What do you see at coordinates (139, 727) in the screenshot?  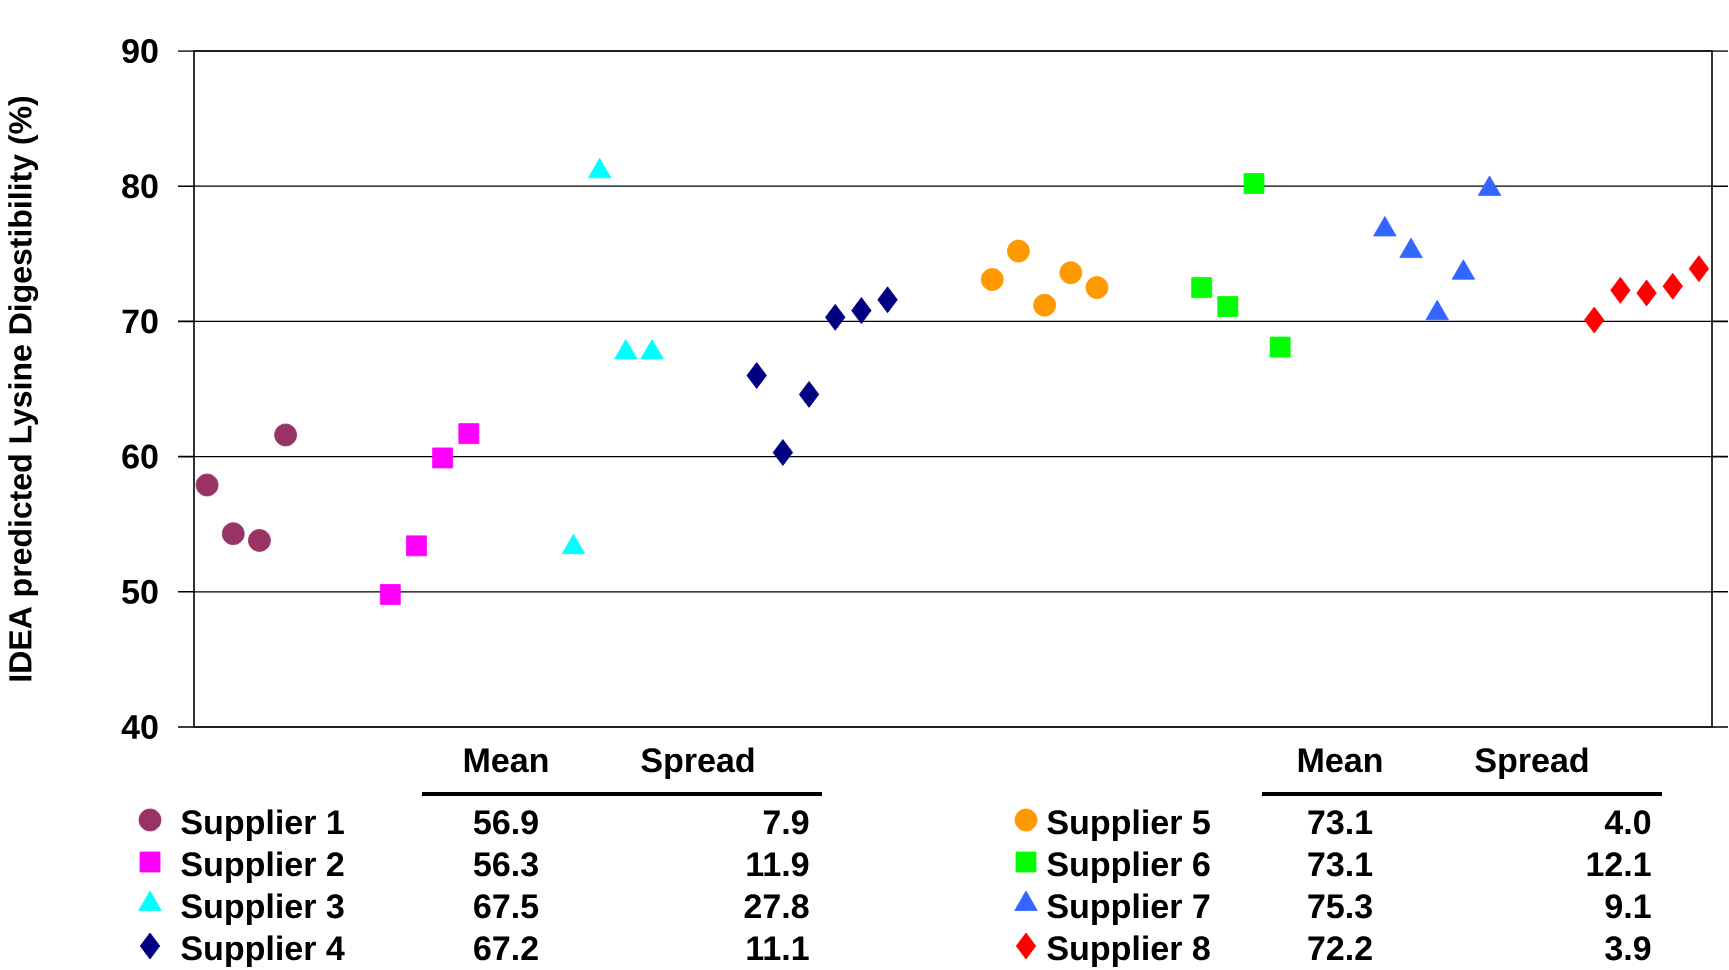 I see `y-tick-label: 40` at bounding box center [139, 727].